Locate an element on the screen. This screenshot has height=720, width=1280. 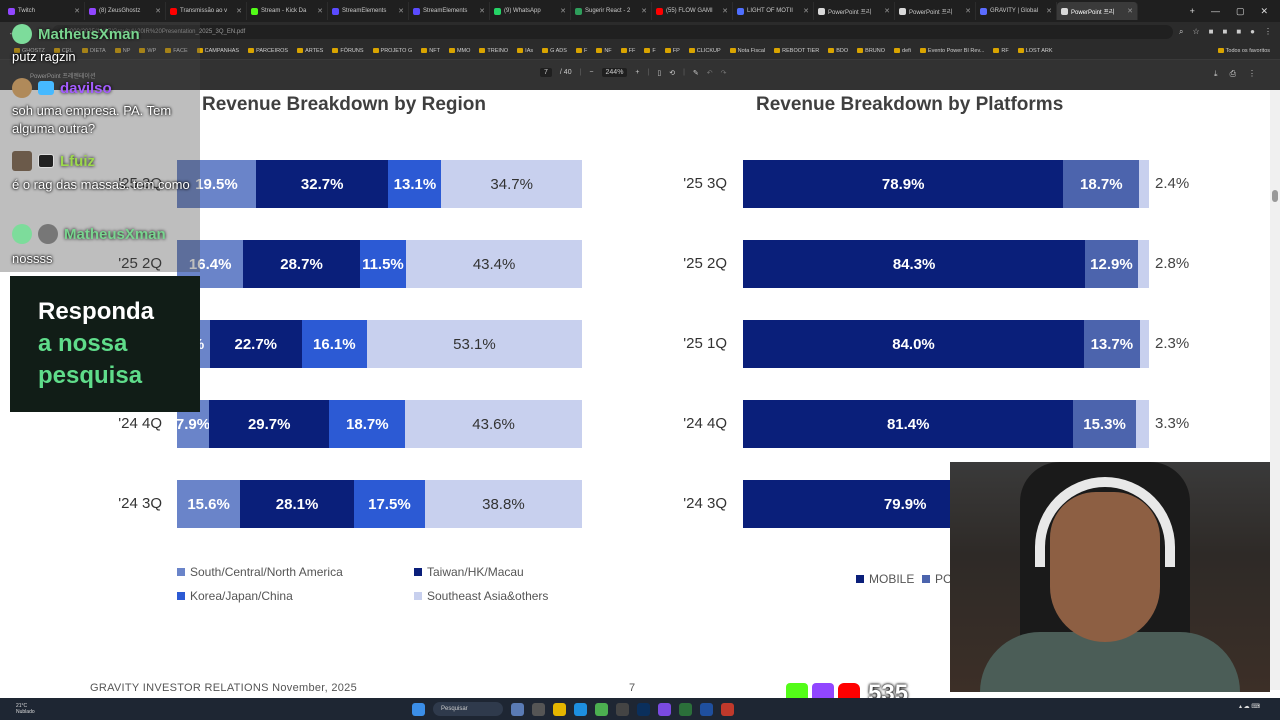
chrome-icon is located at coordinates (601, 709).